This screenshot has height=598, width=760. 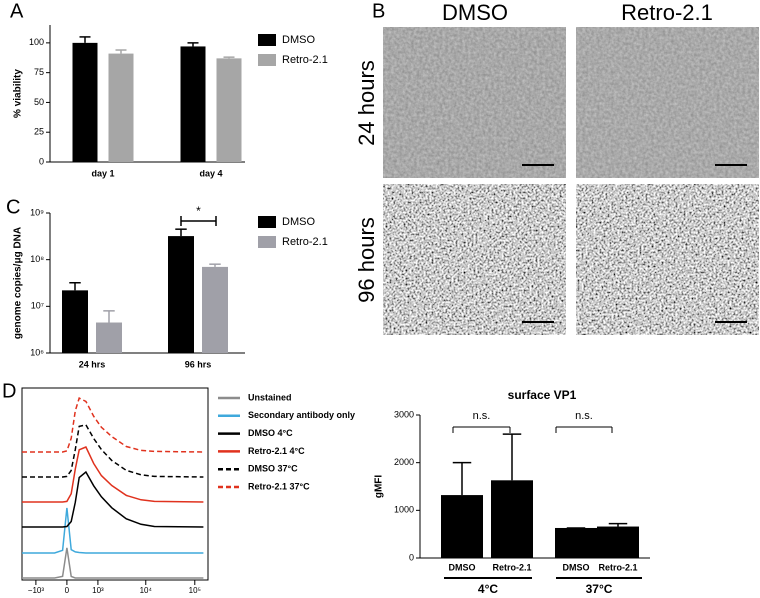 What do you see at coordinates (273, 469) in the screenshot?
I see `legend-label: DMSO 37°C` at bounding box center [273, 469].